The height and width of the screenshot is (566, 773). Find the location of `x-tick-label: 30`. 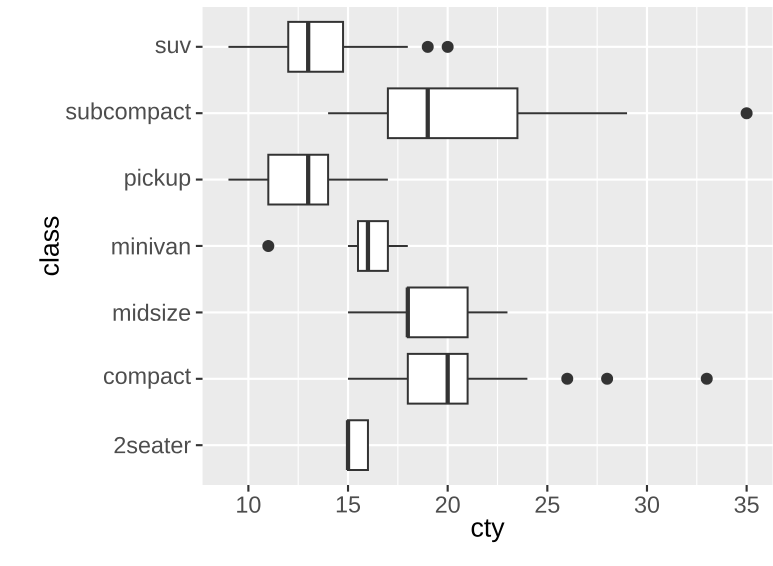

x-tick-label: 30 is located at coordinates (647, 504).